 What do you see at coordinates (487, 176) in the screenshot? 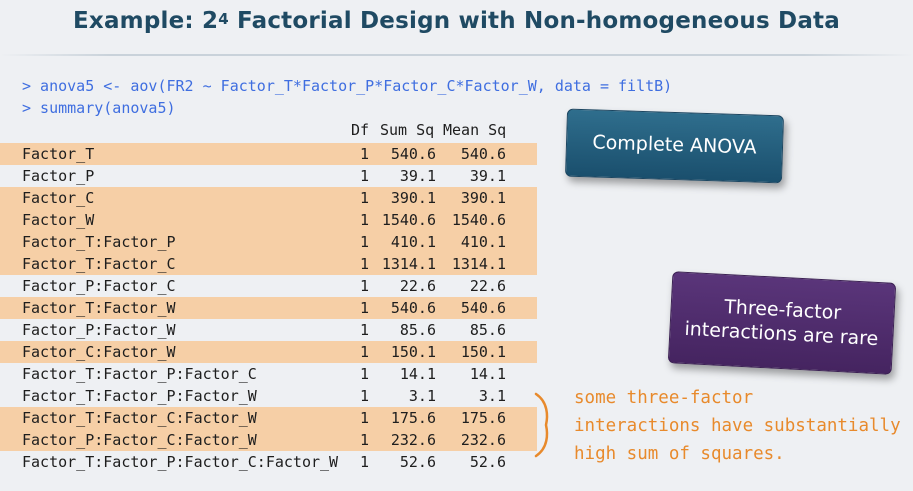
I see `row-mean-sq: 39.1` at bounding box center [487, 176].